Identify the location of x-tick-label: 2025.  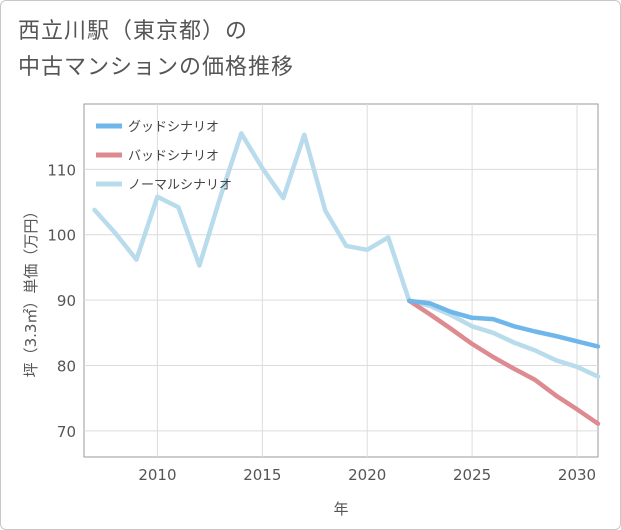
(472, 475).